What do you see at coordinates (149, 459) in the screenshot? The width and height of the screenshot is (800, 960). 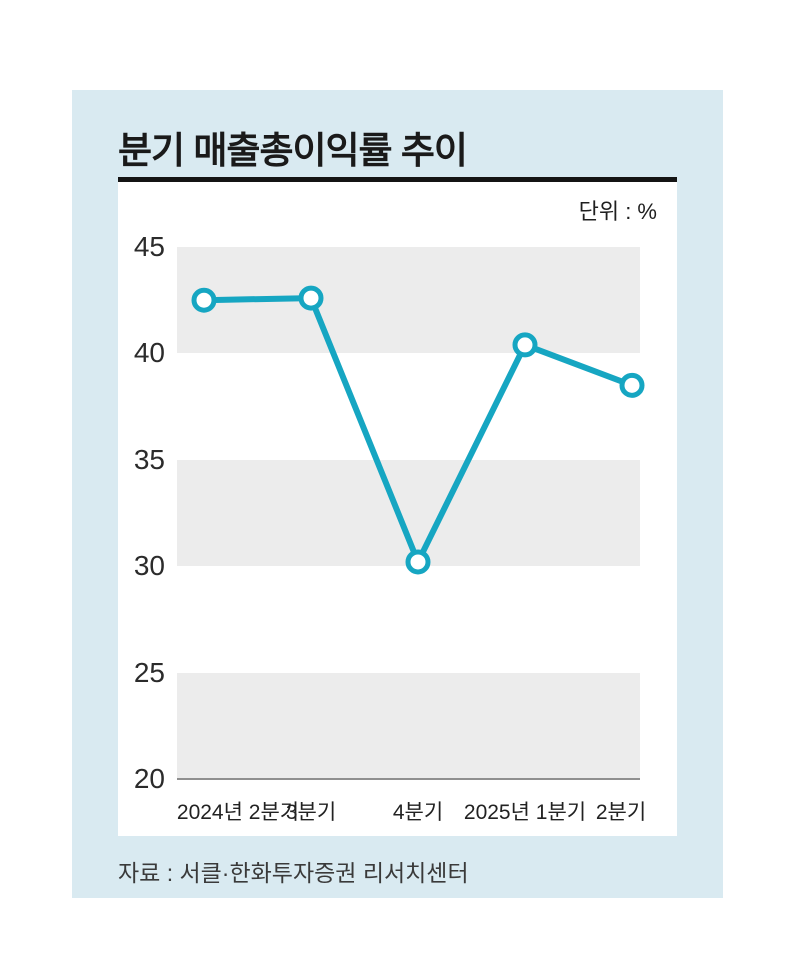 I see `y-tick-label: 35` at bounding box center [149, 459].